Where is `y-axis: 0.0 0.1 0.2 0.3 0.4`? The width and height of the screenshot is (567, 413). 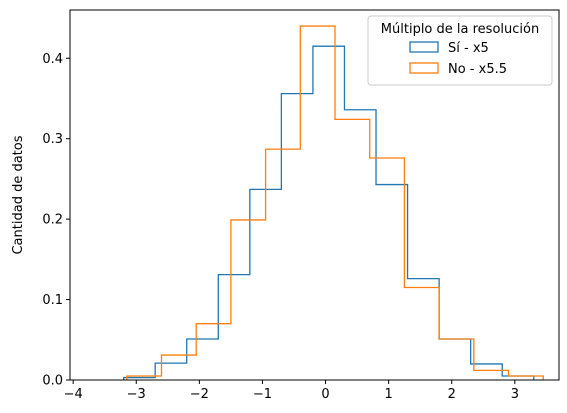
y-axis: 0.0 0.1 0.2 0.3 0.4 is located at coordinates (56, 220).